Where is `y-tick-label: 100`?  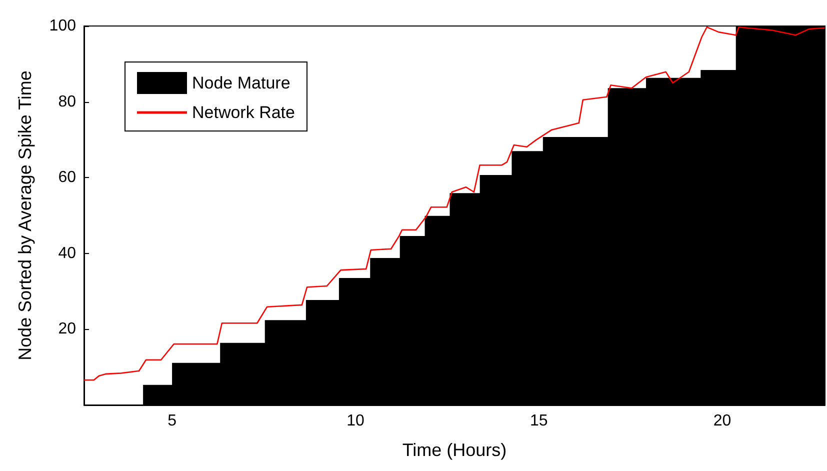
y-tick-label: 100 is located at coordinates (62, 26).